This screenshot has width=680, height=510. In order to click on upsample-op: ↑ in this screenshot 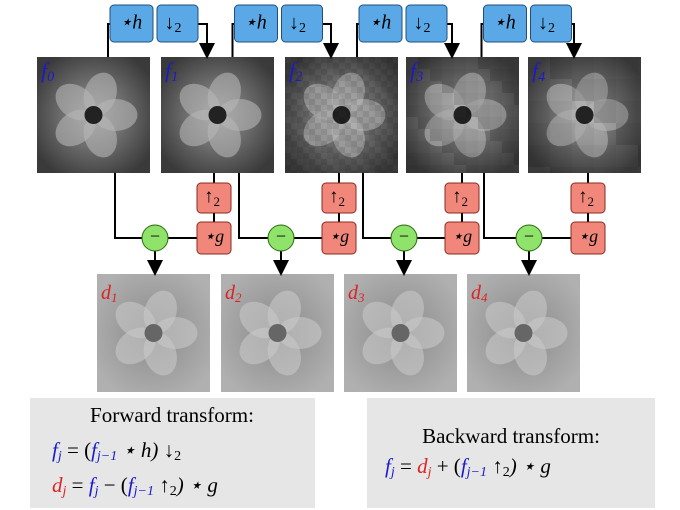, I will do `click(583, 196)`.